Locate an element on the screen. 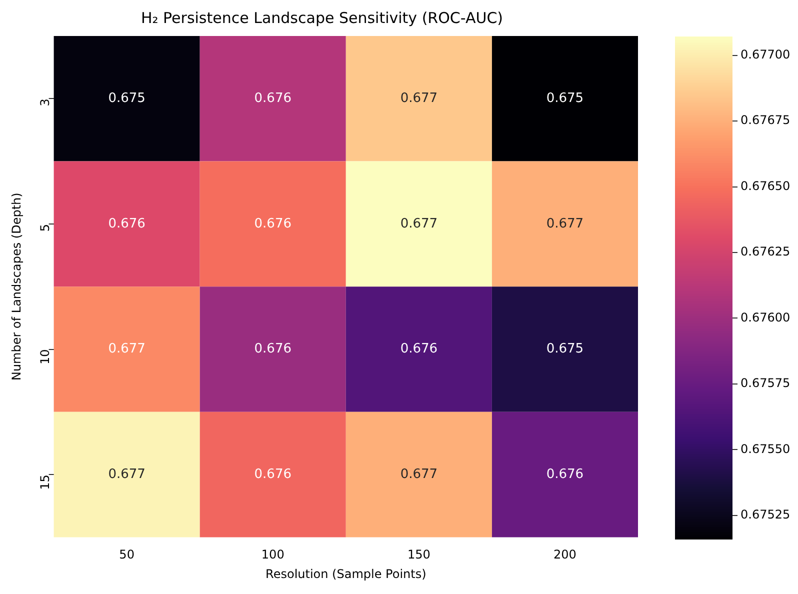  chart-title: H₂ Persistence Landscape Sensitivity (ROC-AUC) is located at coordinates (322, 17).